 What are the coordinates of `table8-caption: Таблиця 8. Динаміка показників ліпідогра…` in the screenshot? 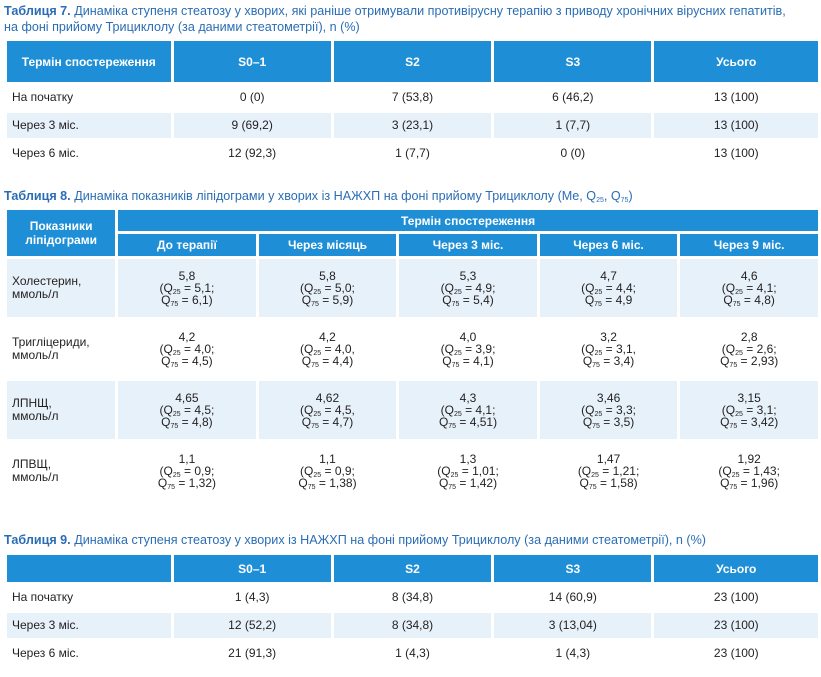 It's located at (404, 196).